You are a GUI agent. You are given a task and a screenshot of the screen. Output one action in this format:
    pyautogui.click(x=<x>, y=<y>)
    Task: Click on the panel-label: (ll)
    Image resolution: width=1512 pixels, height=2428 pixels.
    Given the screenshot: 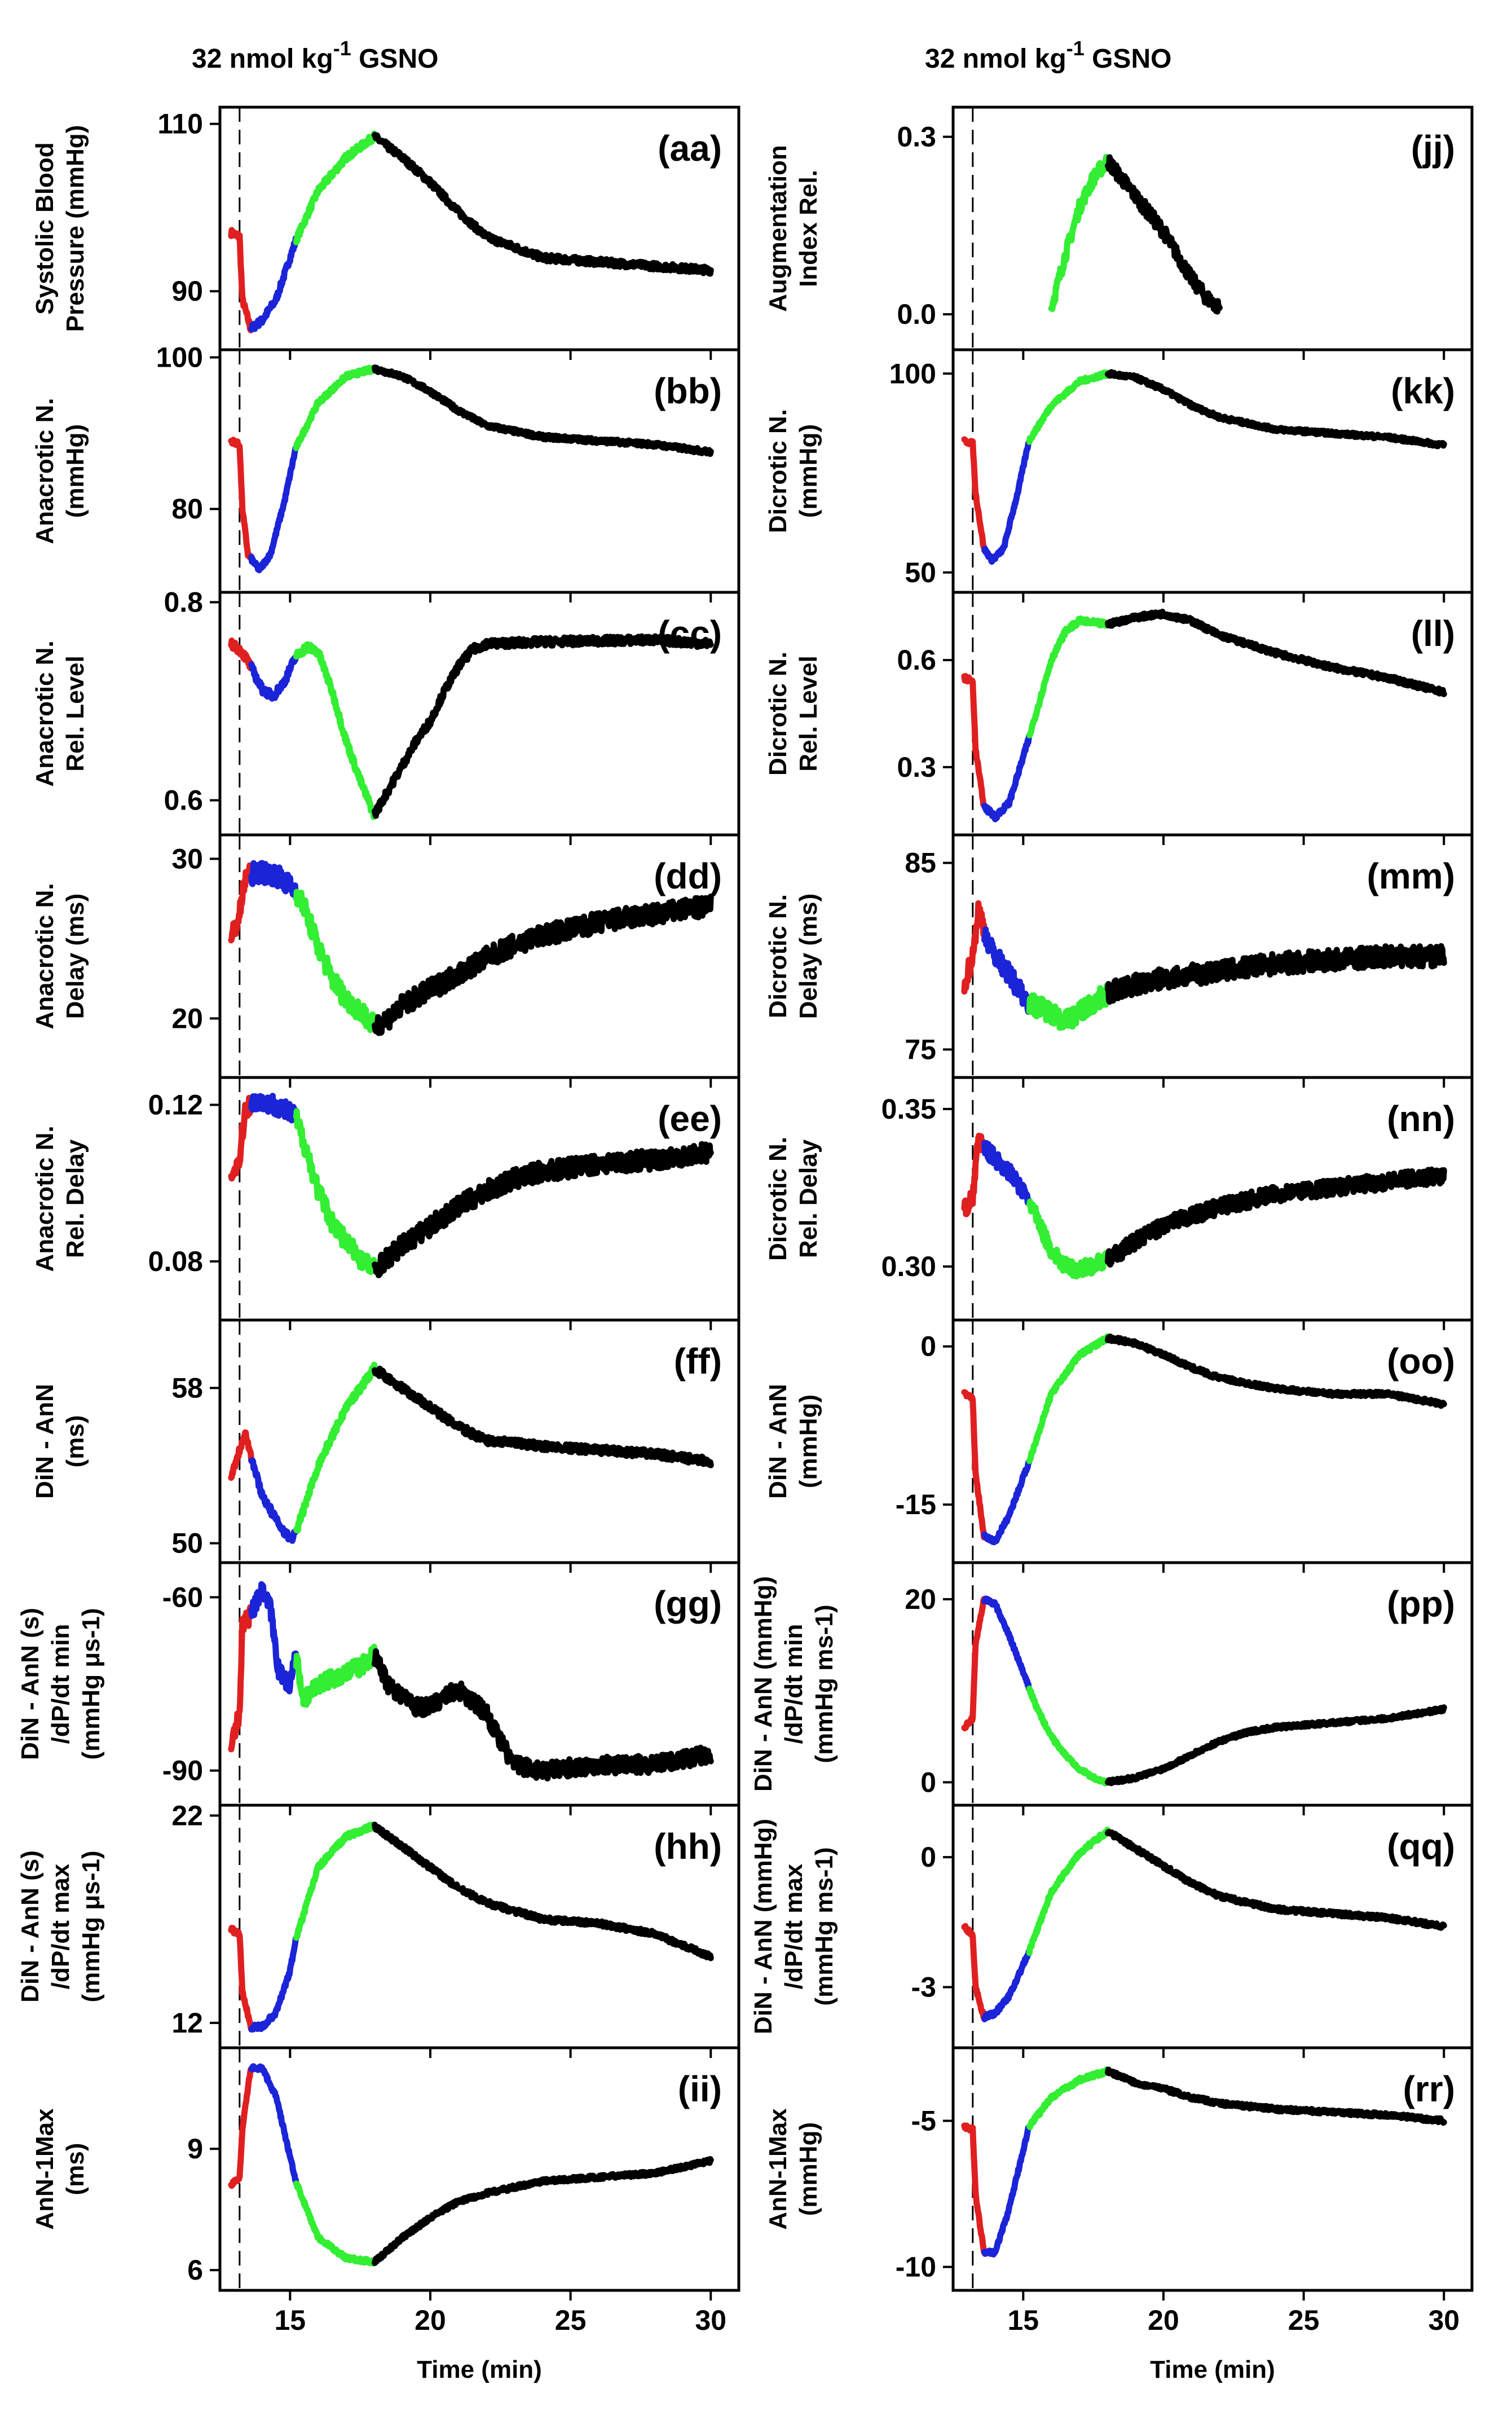 What is the action you would take?
    pyautogui.click(x=1433, y=633)
    